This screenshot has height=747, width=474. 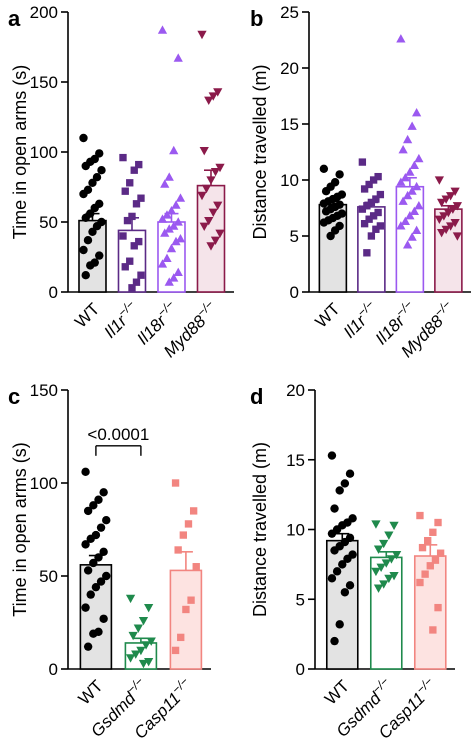 What do you see at coordinates (289, 12) in the screenshot?
I see `y-tick-label: 25` at bounding box center [289, 12].